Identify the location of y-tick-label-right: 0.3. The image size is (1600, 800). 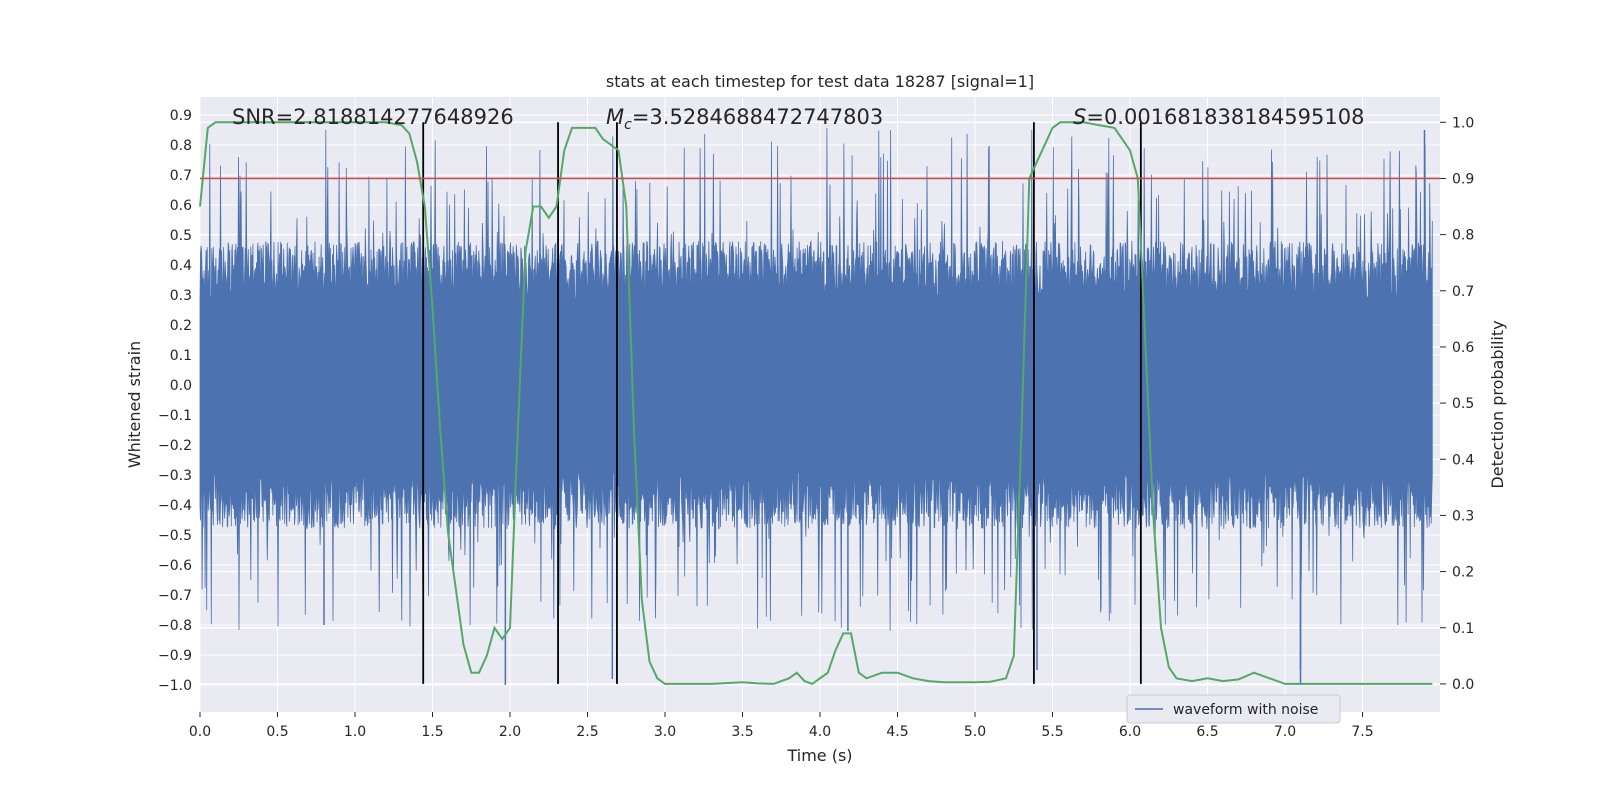
(1463, 516).